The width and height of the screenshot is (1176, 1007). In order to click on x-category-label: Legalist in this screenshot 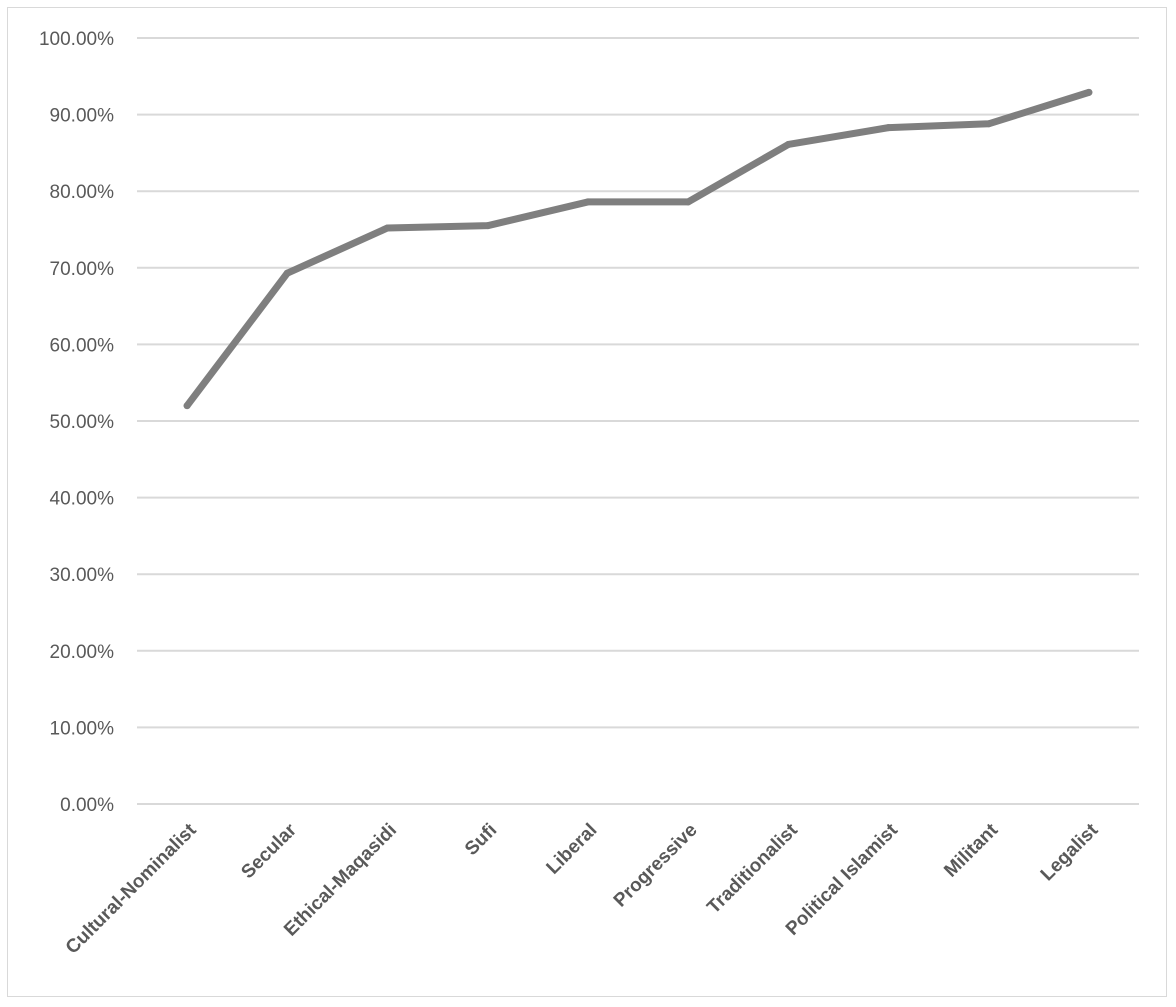, I will do `click(1070, 852)`.